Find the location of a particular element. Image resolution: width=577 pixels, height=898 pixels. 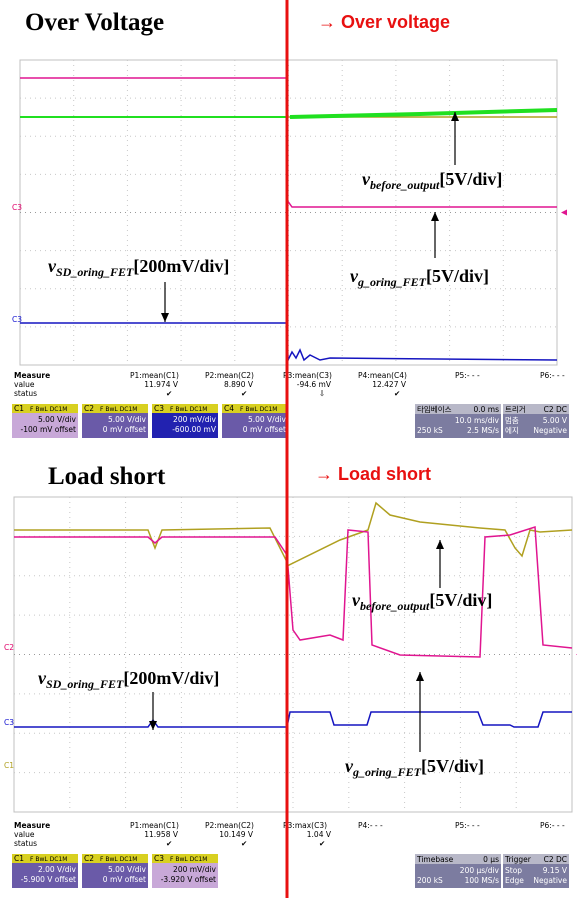

param-value: 11.958 V is located at coordinates (161, 834).